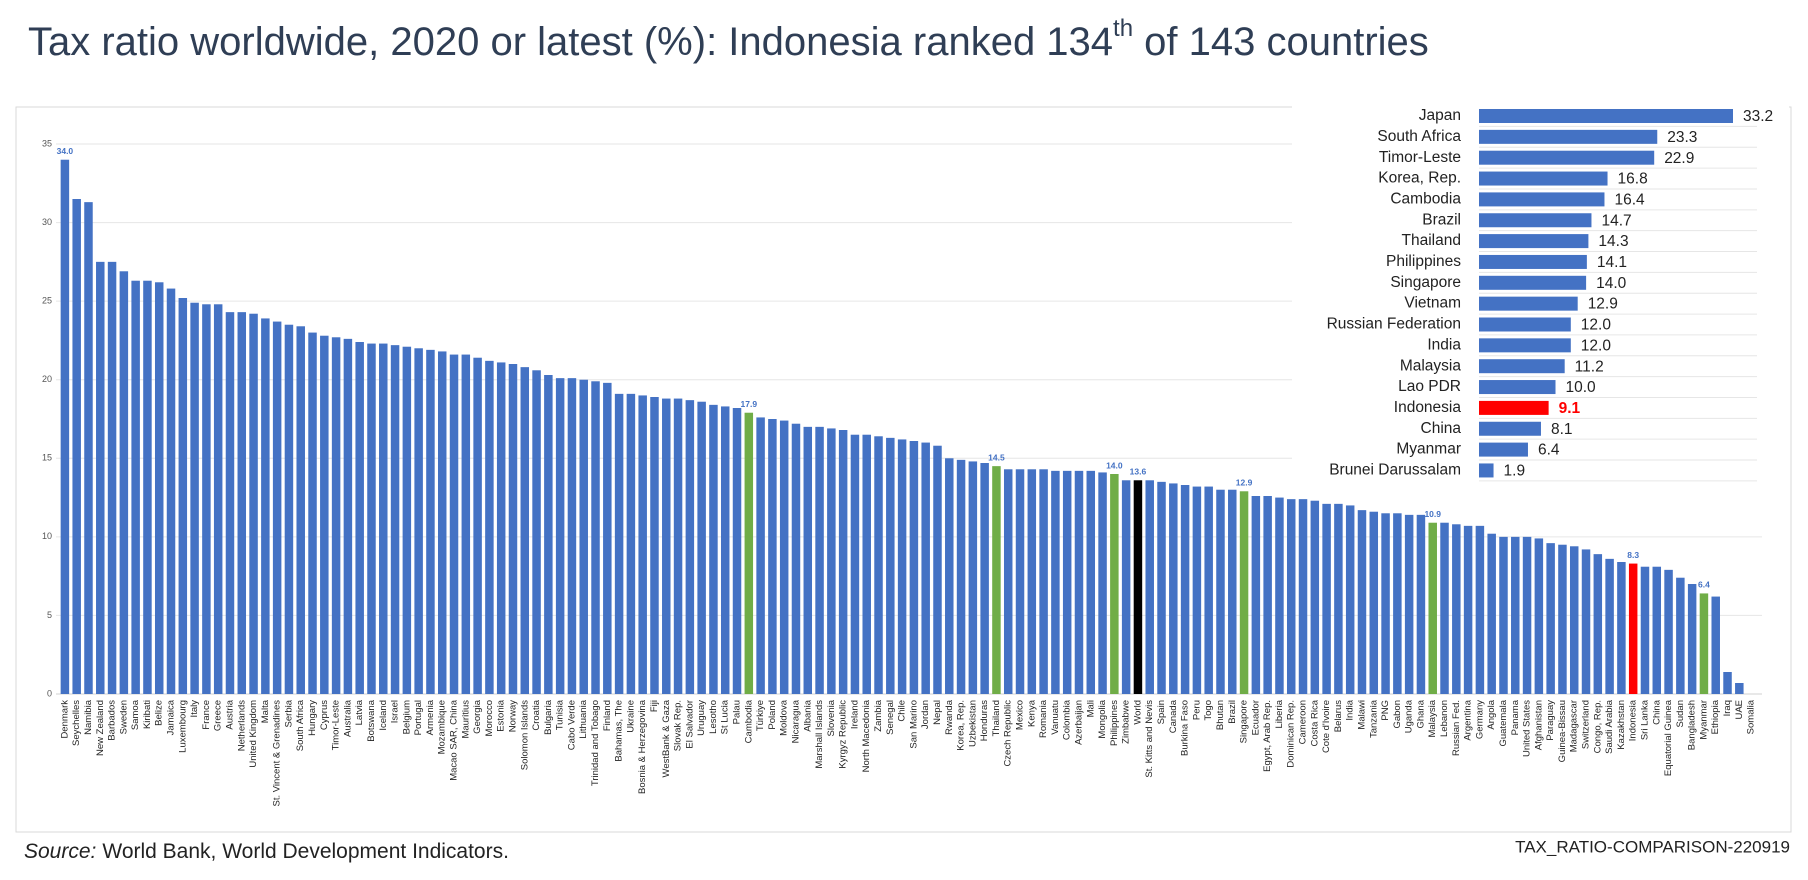 The height and width of the screenshot is (880, 1808). I want to click on x-tick-label: UAE, so click(1739, 710).